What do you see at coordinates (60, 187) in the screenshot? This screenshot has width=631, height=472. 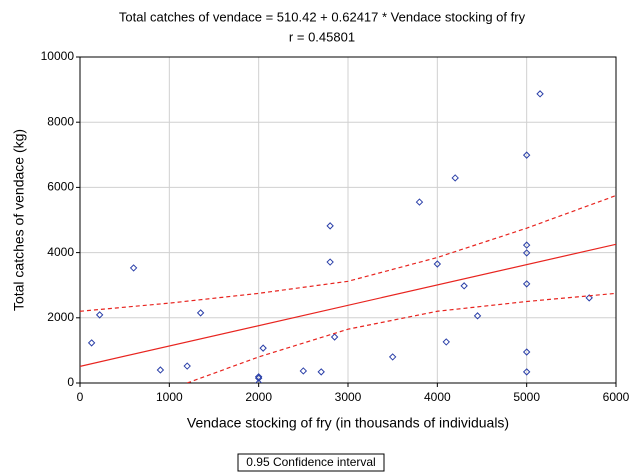 I see `y-tick-label: 6000` at bounding box center [60, 187].